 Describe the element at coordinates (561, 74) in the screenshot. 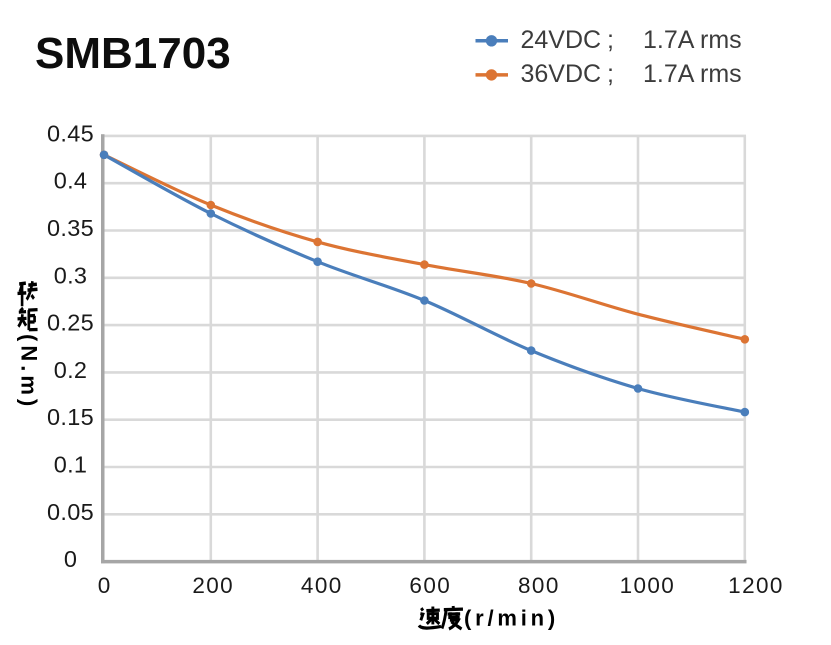

I see `svg-text: 36VDC` at that location.